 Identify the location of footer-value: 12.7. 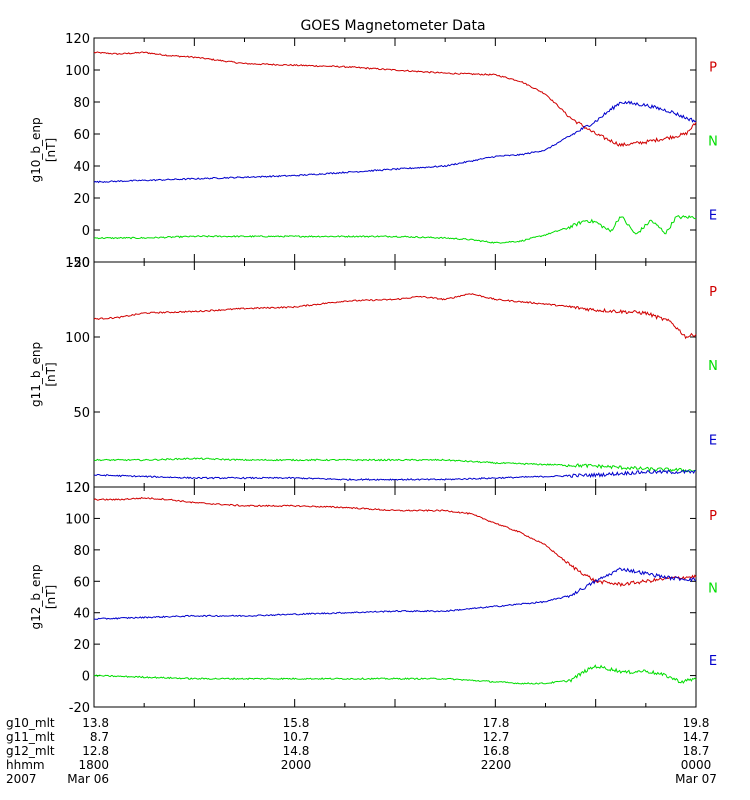
(496, 737).